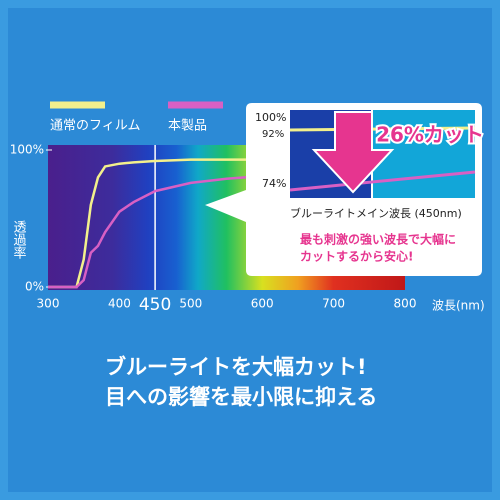 This screenshot has width=500, height=500. Describe the element at coordinates (241, 397) in the screenshot. I see `headline: 目への影響を最小限に抑える` at that location.